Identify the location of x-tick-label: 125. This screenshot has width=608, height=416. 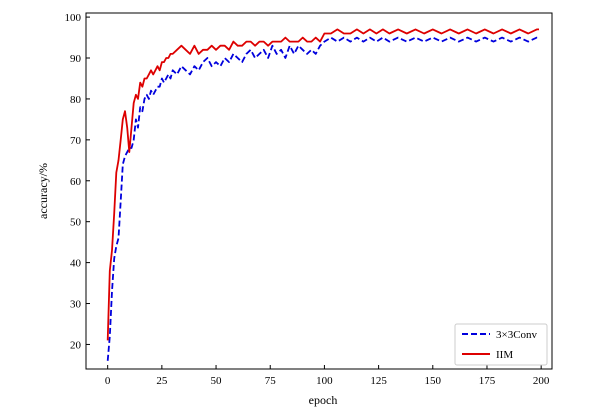
(378, 381).